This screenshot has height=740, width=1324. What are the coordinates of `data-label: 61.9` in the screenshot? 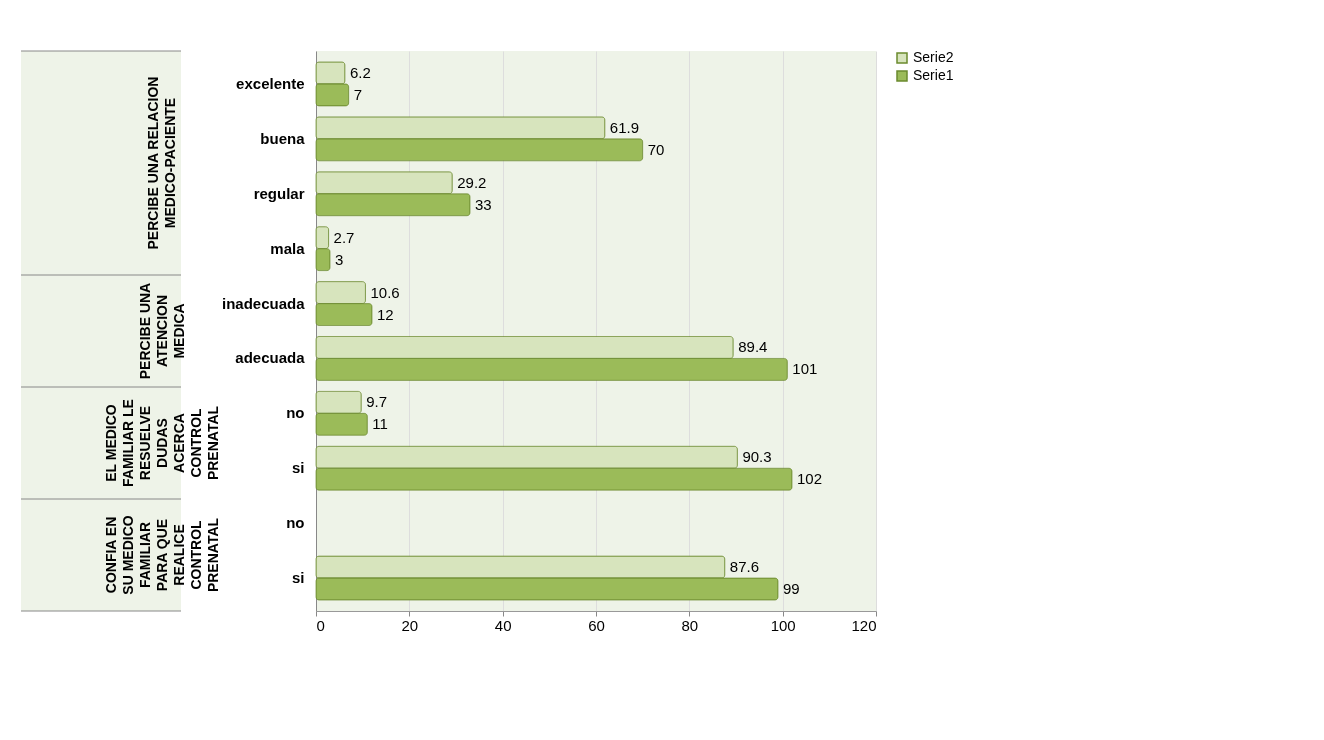 It's located at (624, 127).